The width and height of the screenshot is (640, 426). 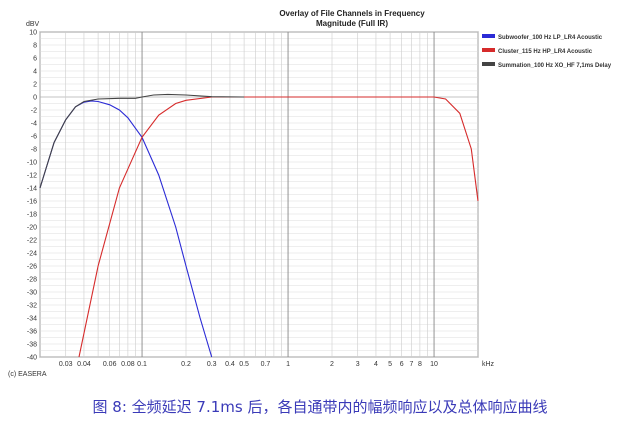 What do you see at coordinates (434, 364) in the screenshot?
I see `x-tick-label: 10` at bounding box center [434, 364].